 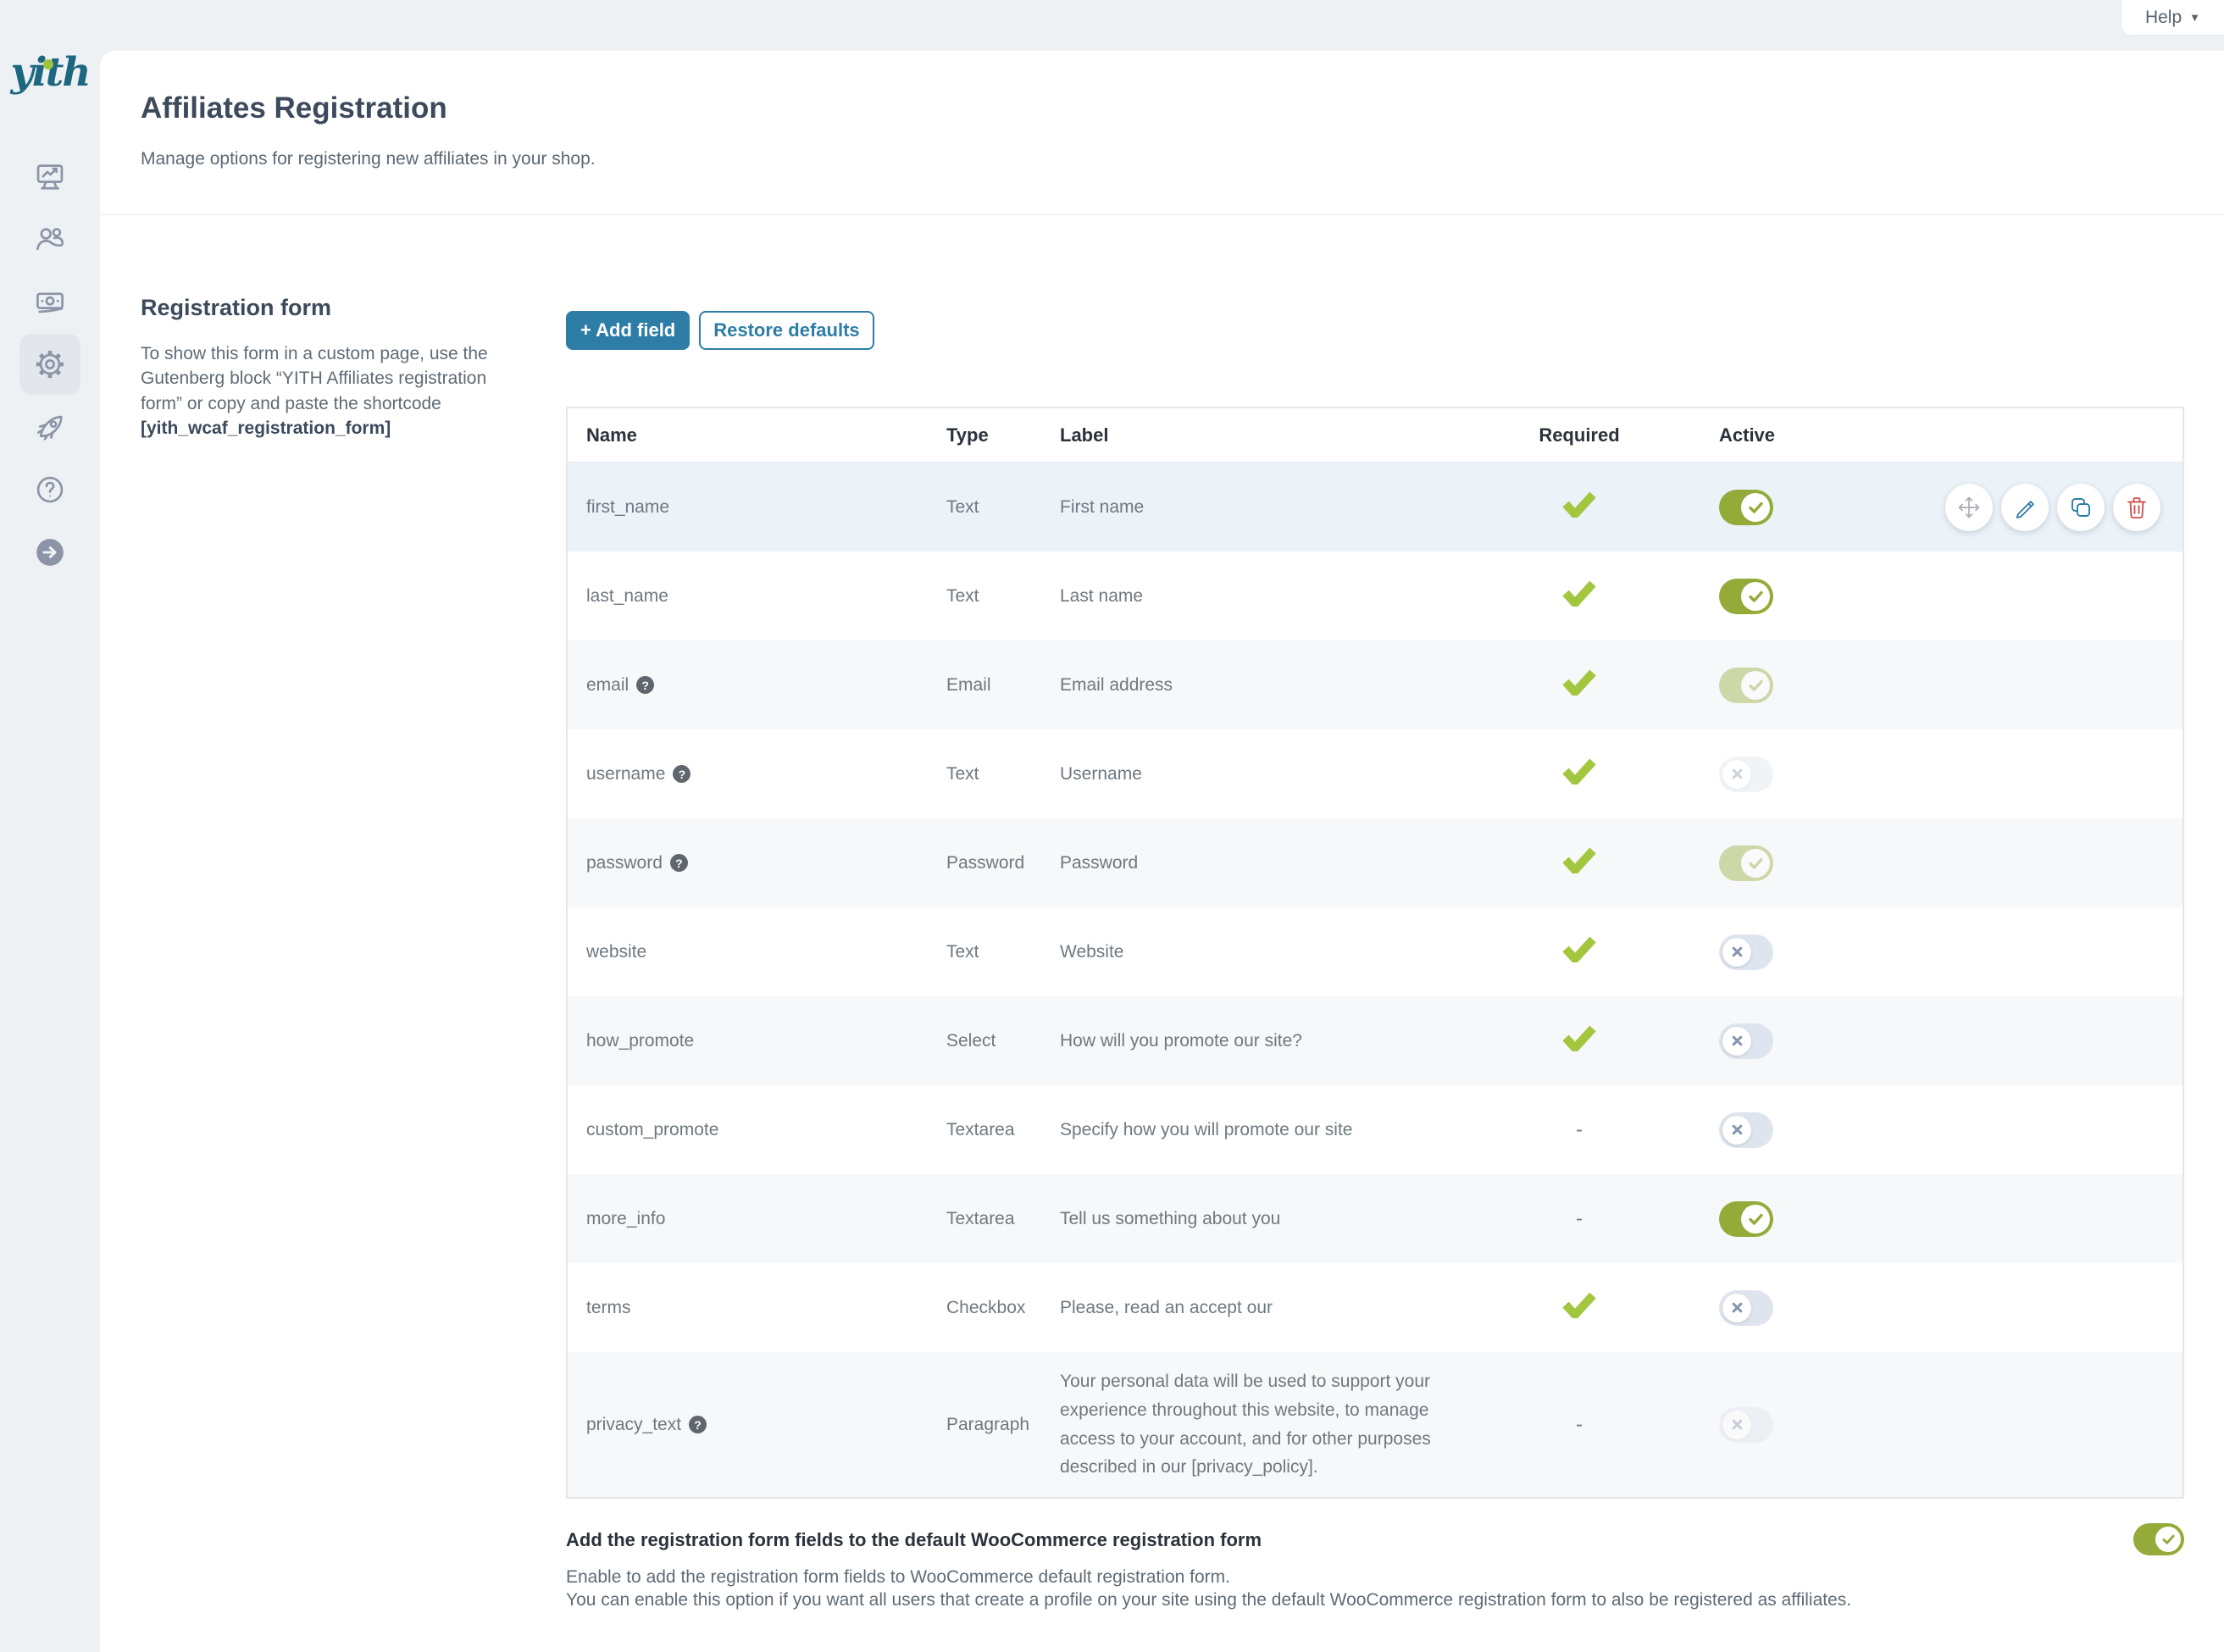 I want to click on field-name-text: first_name, so click(x=628, y=506).